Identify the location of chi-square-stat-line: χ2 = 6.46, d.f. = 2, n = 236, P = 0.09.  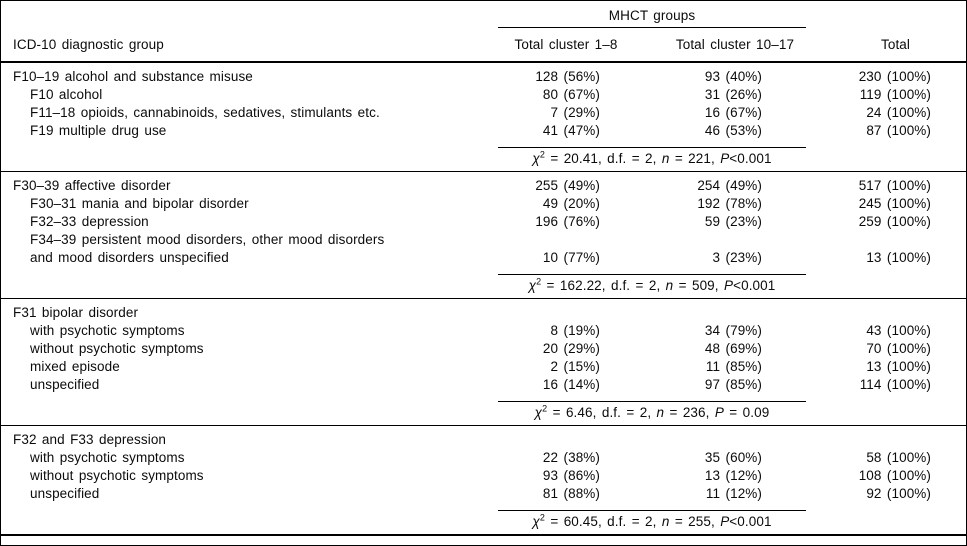
(652, 413).